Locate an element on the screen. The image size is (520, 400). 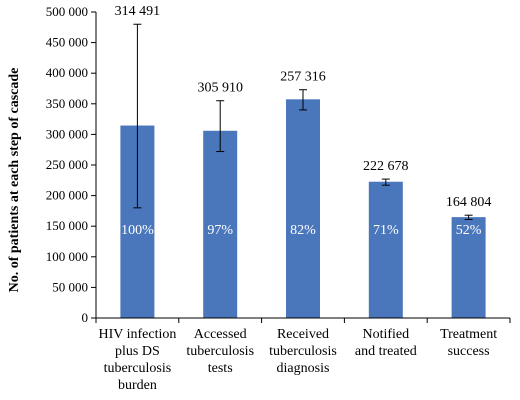
y-tick-label: 400 000 is located at coordinates (67, 72).